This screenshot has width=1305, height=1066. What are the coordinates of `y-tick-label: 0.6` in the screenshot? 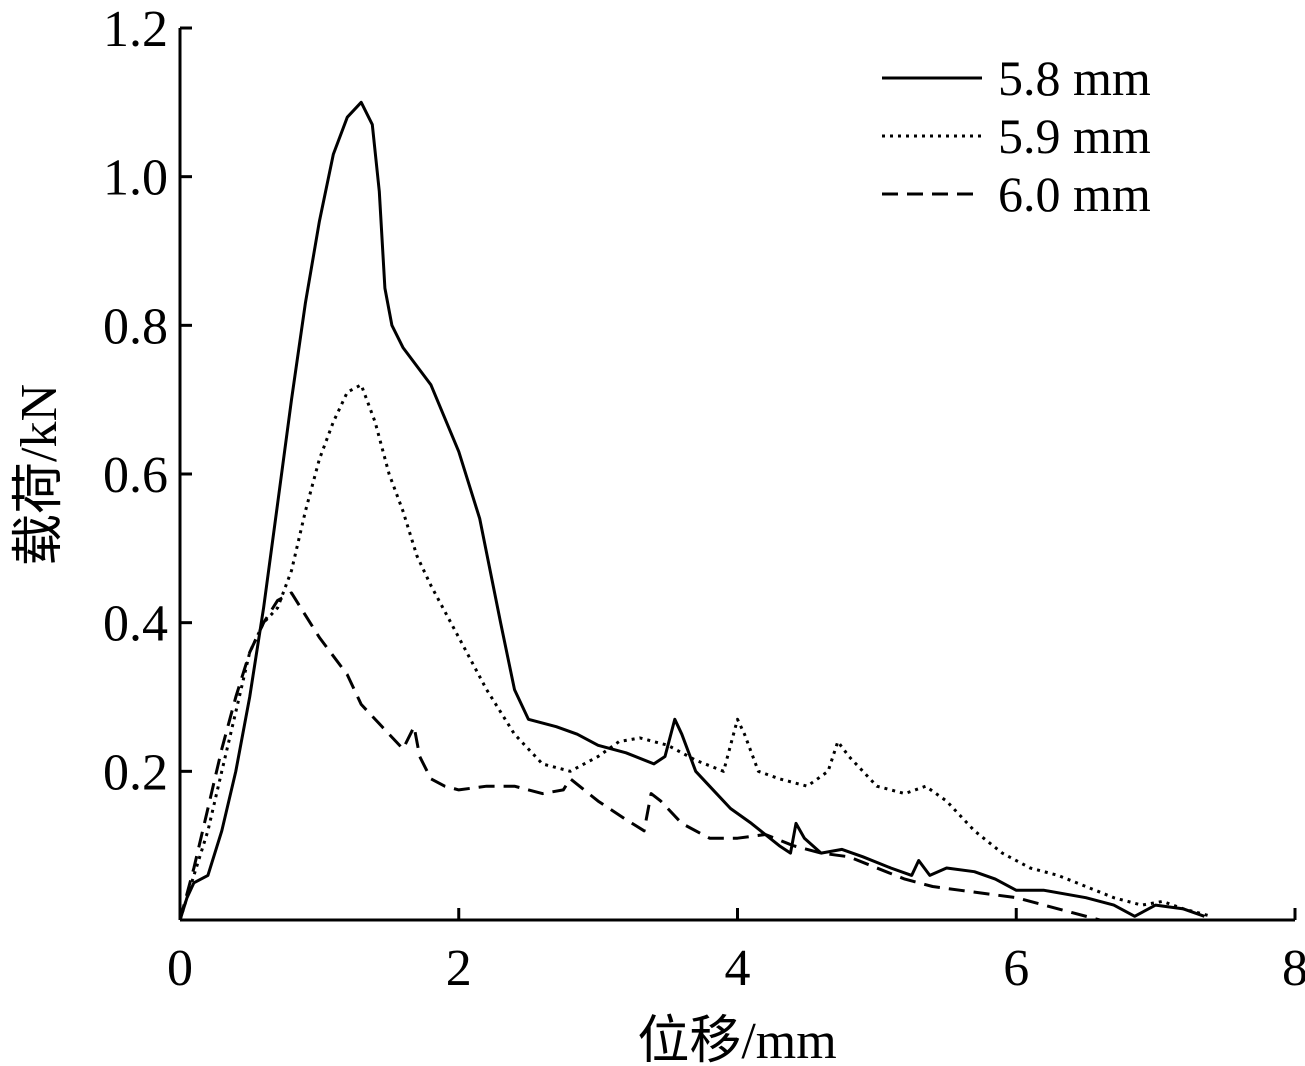 It's located at (135, 475).